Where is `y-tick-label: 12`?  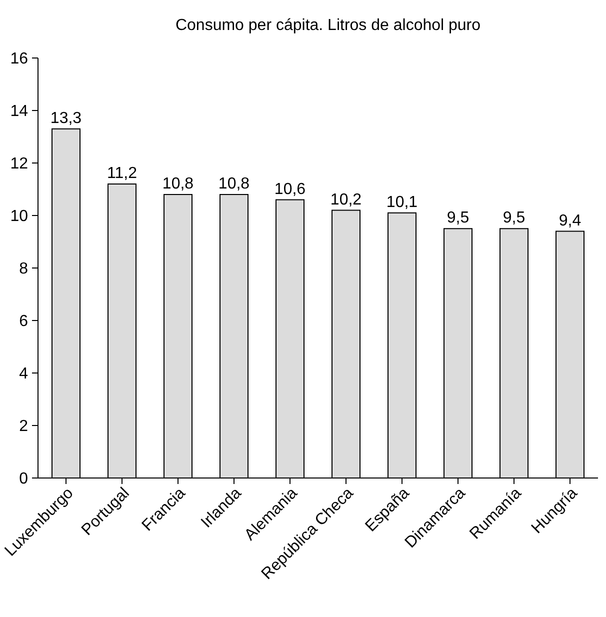 y-tick-label: 12 is located at coordinates (19, 164).